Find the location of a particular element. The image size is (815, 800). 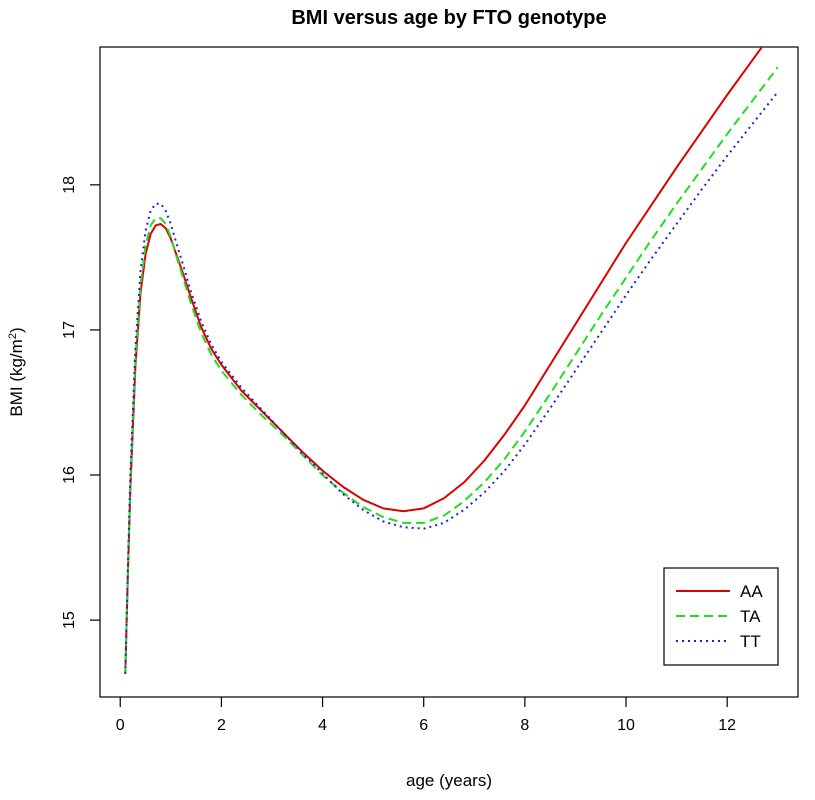

x-tick-label: 2 is located at coordinates (221, 725).